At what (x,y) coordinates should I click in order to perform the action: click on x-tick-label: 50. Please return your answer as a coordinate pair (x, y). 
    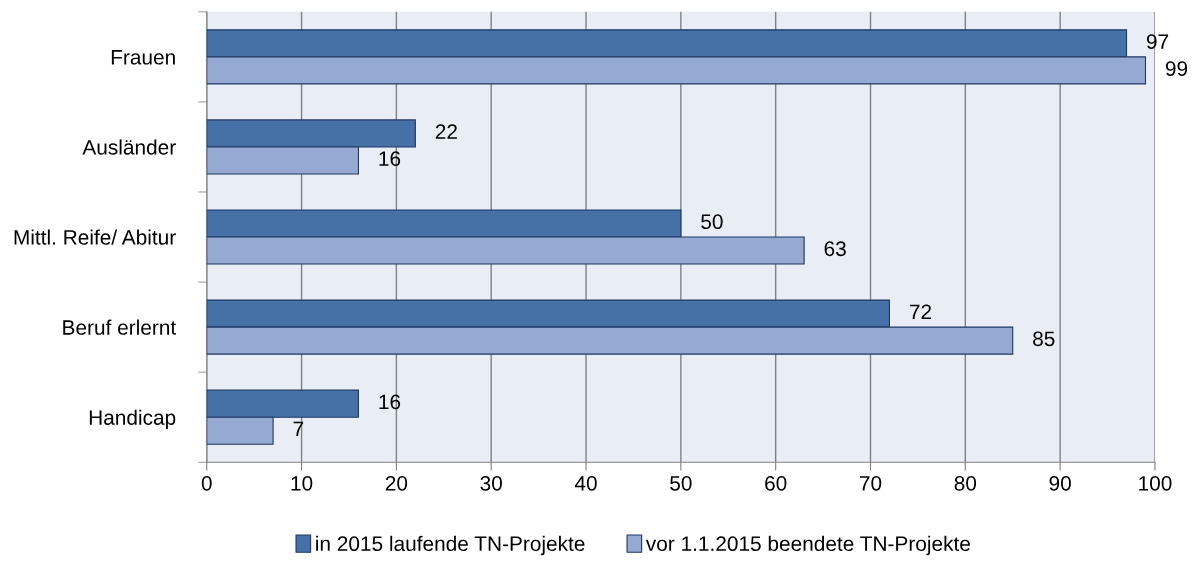
    Looking at the image, I should click on (681, 483).